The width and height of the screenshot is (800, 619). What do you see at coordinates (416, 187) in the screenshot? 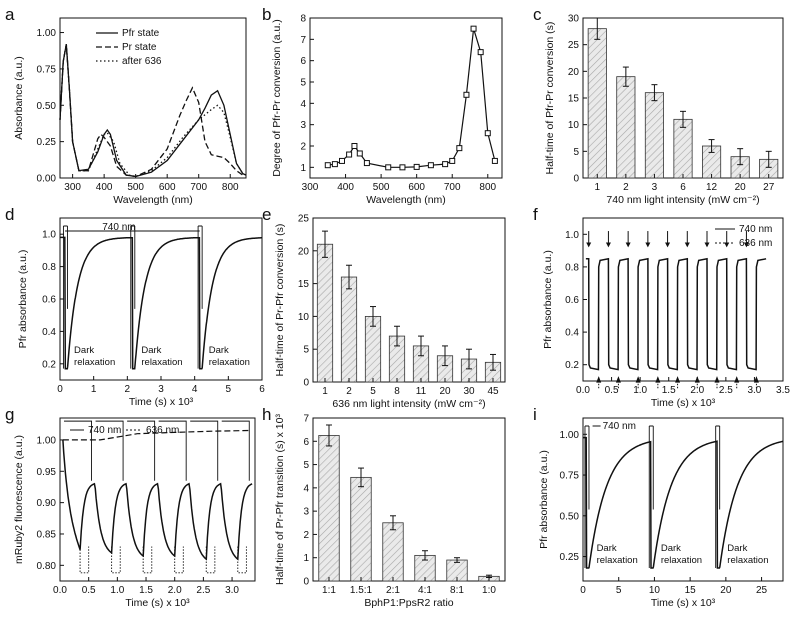
I see `panel-b-xtick-label: 600` at bounding box center [416, 187].